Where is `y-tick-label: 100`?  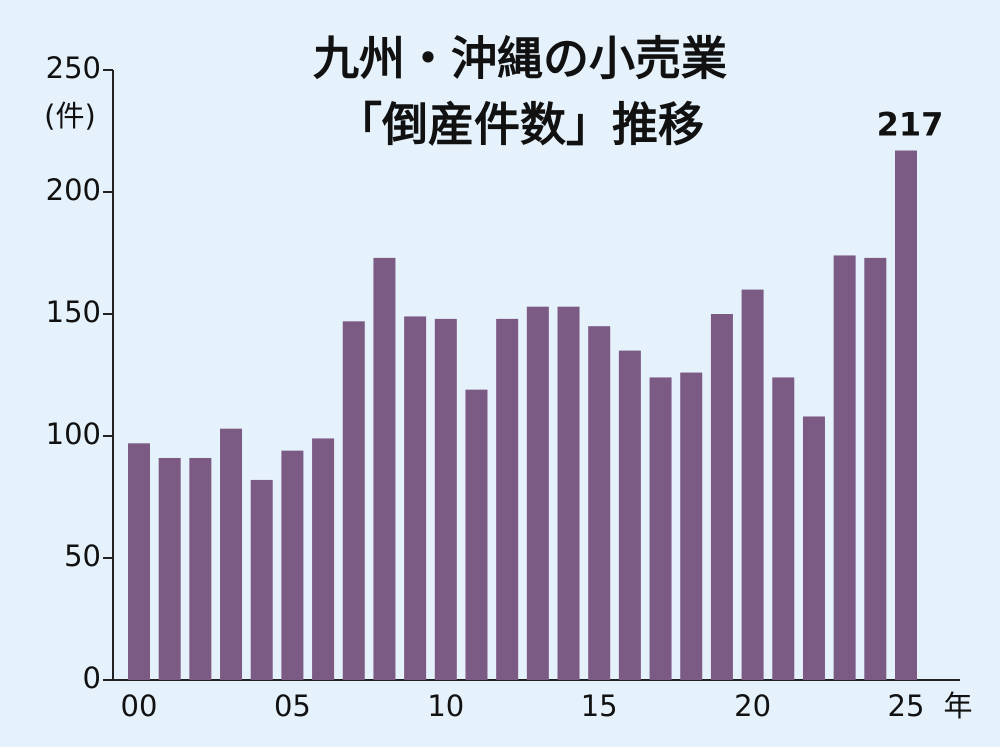
y-tick-label: 100 is located at coordinates (73, 434).